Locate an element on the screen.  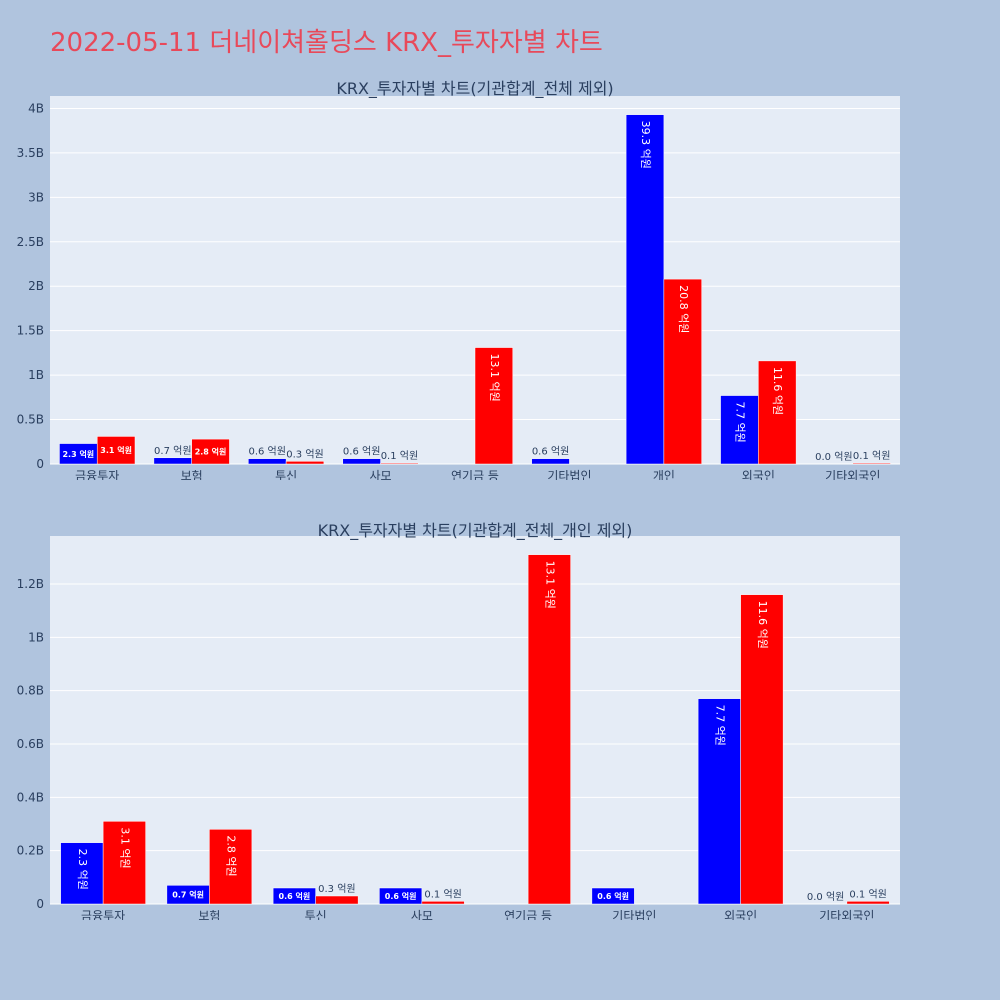
y-tick-label: 0.6B is located at coordinates (30, 744).